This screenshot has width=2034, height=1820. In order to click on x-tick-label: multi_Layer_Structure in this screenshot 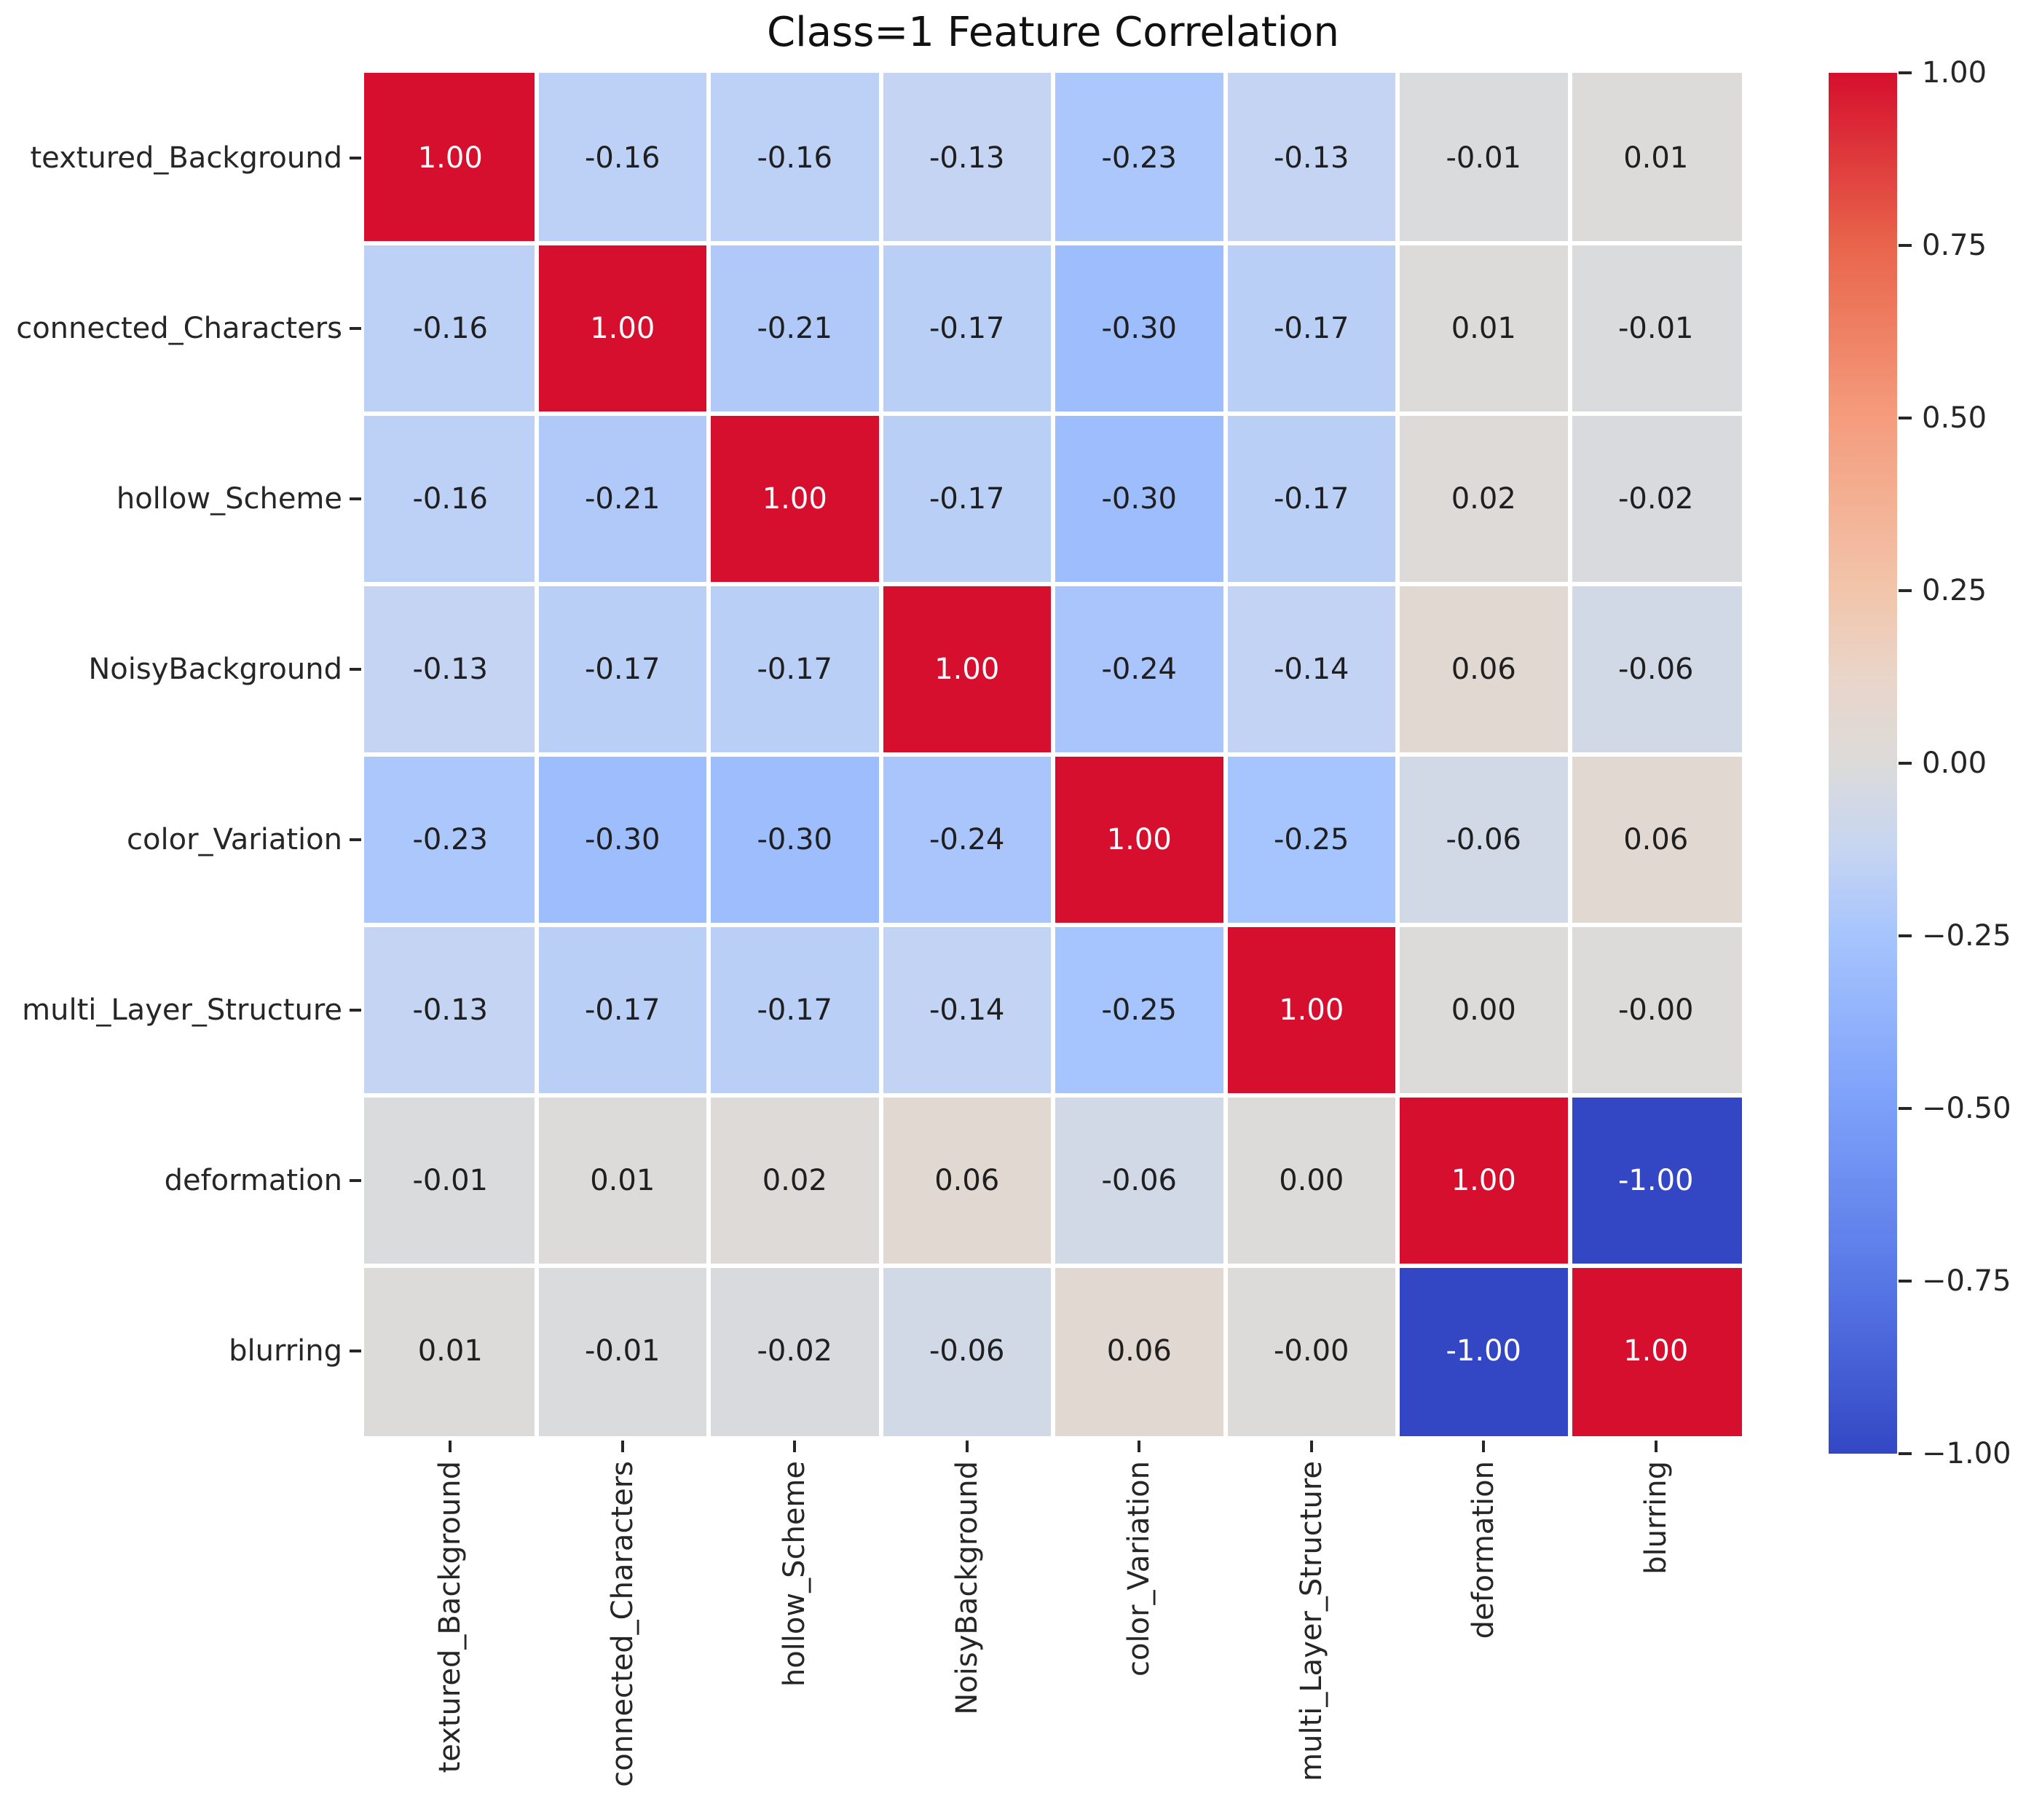, I will do `click(1311, 1621)`.